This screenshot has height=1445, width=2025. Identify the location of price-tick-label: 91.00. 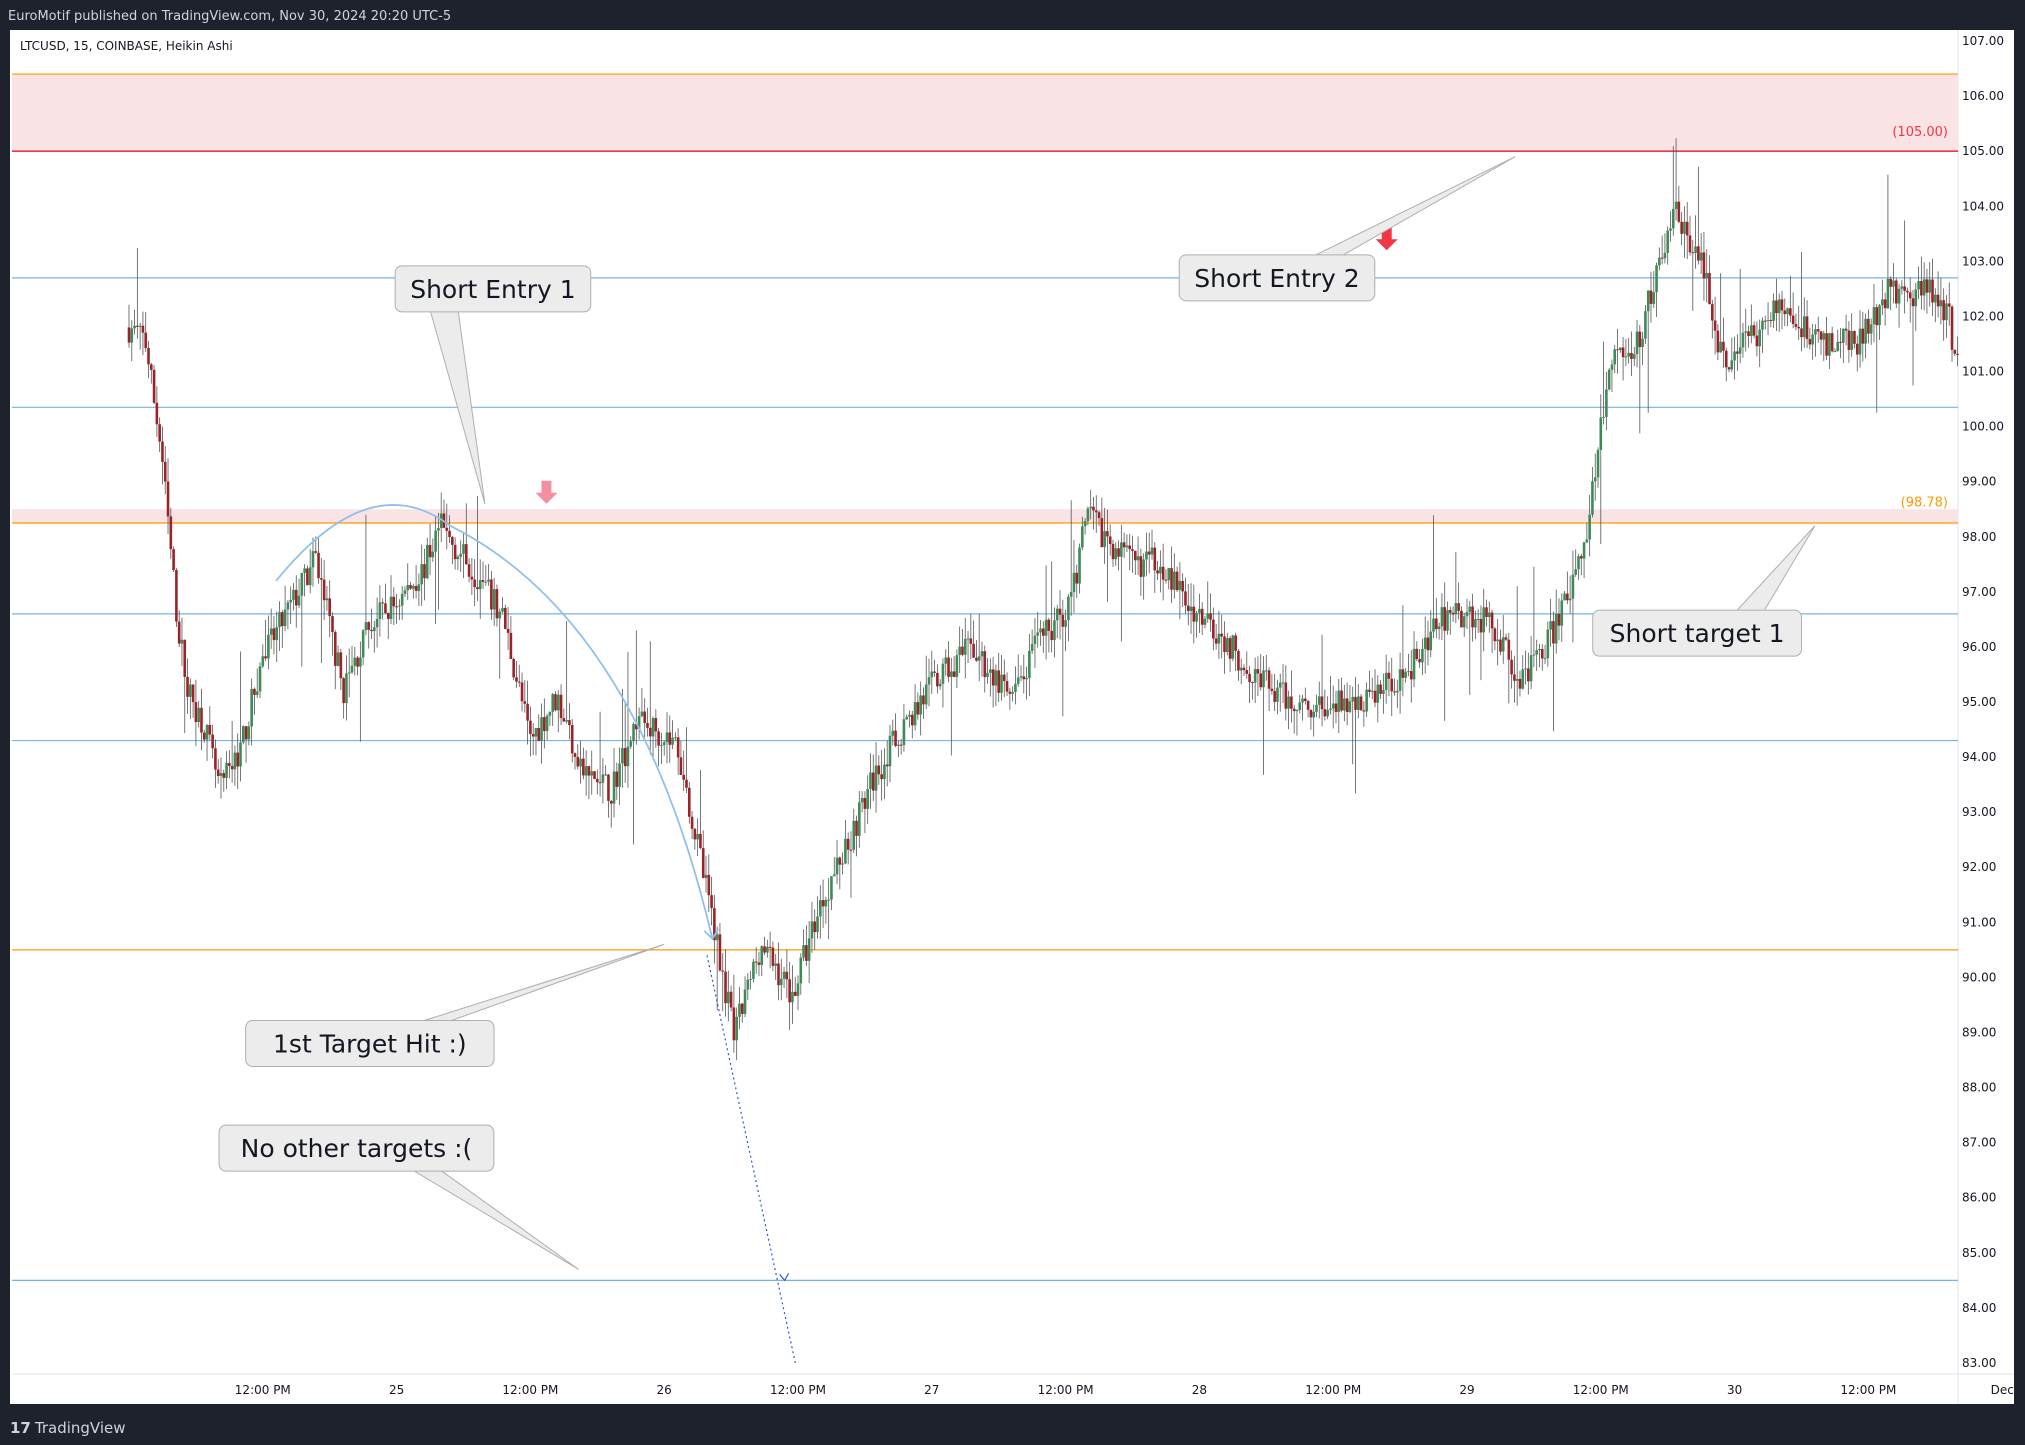
(1979, 922).